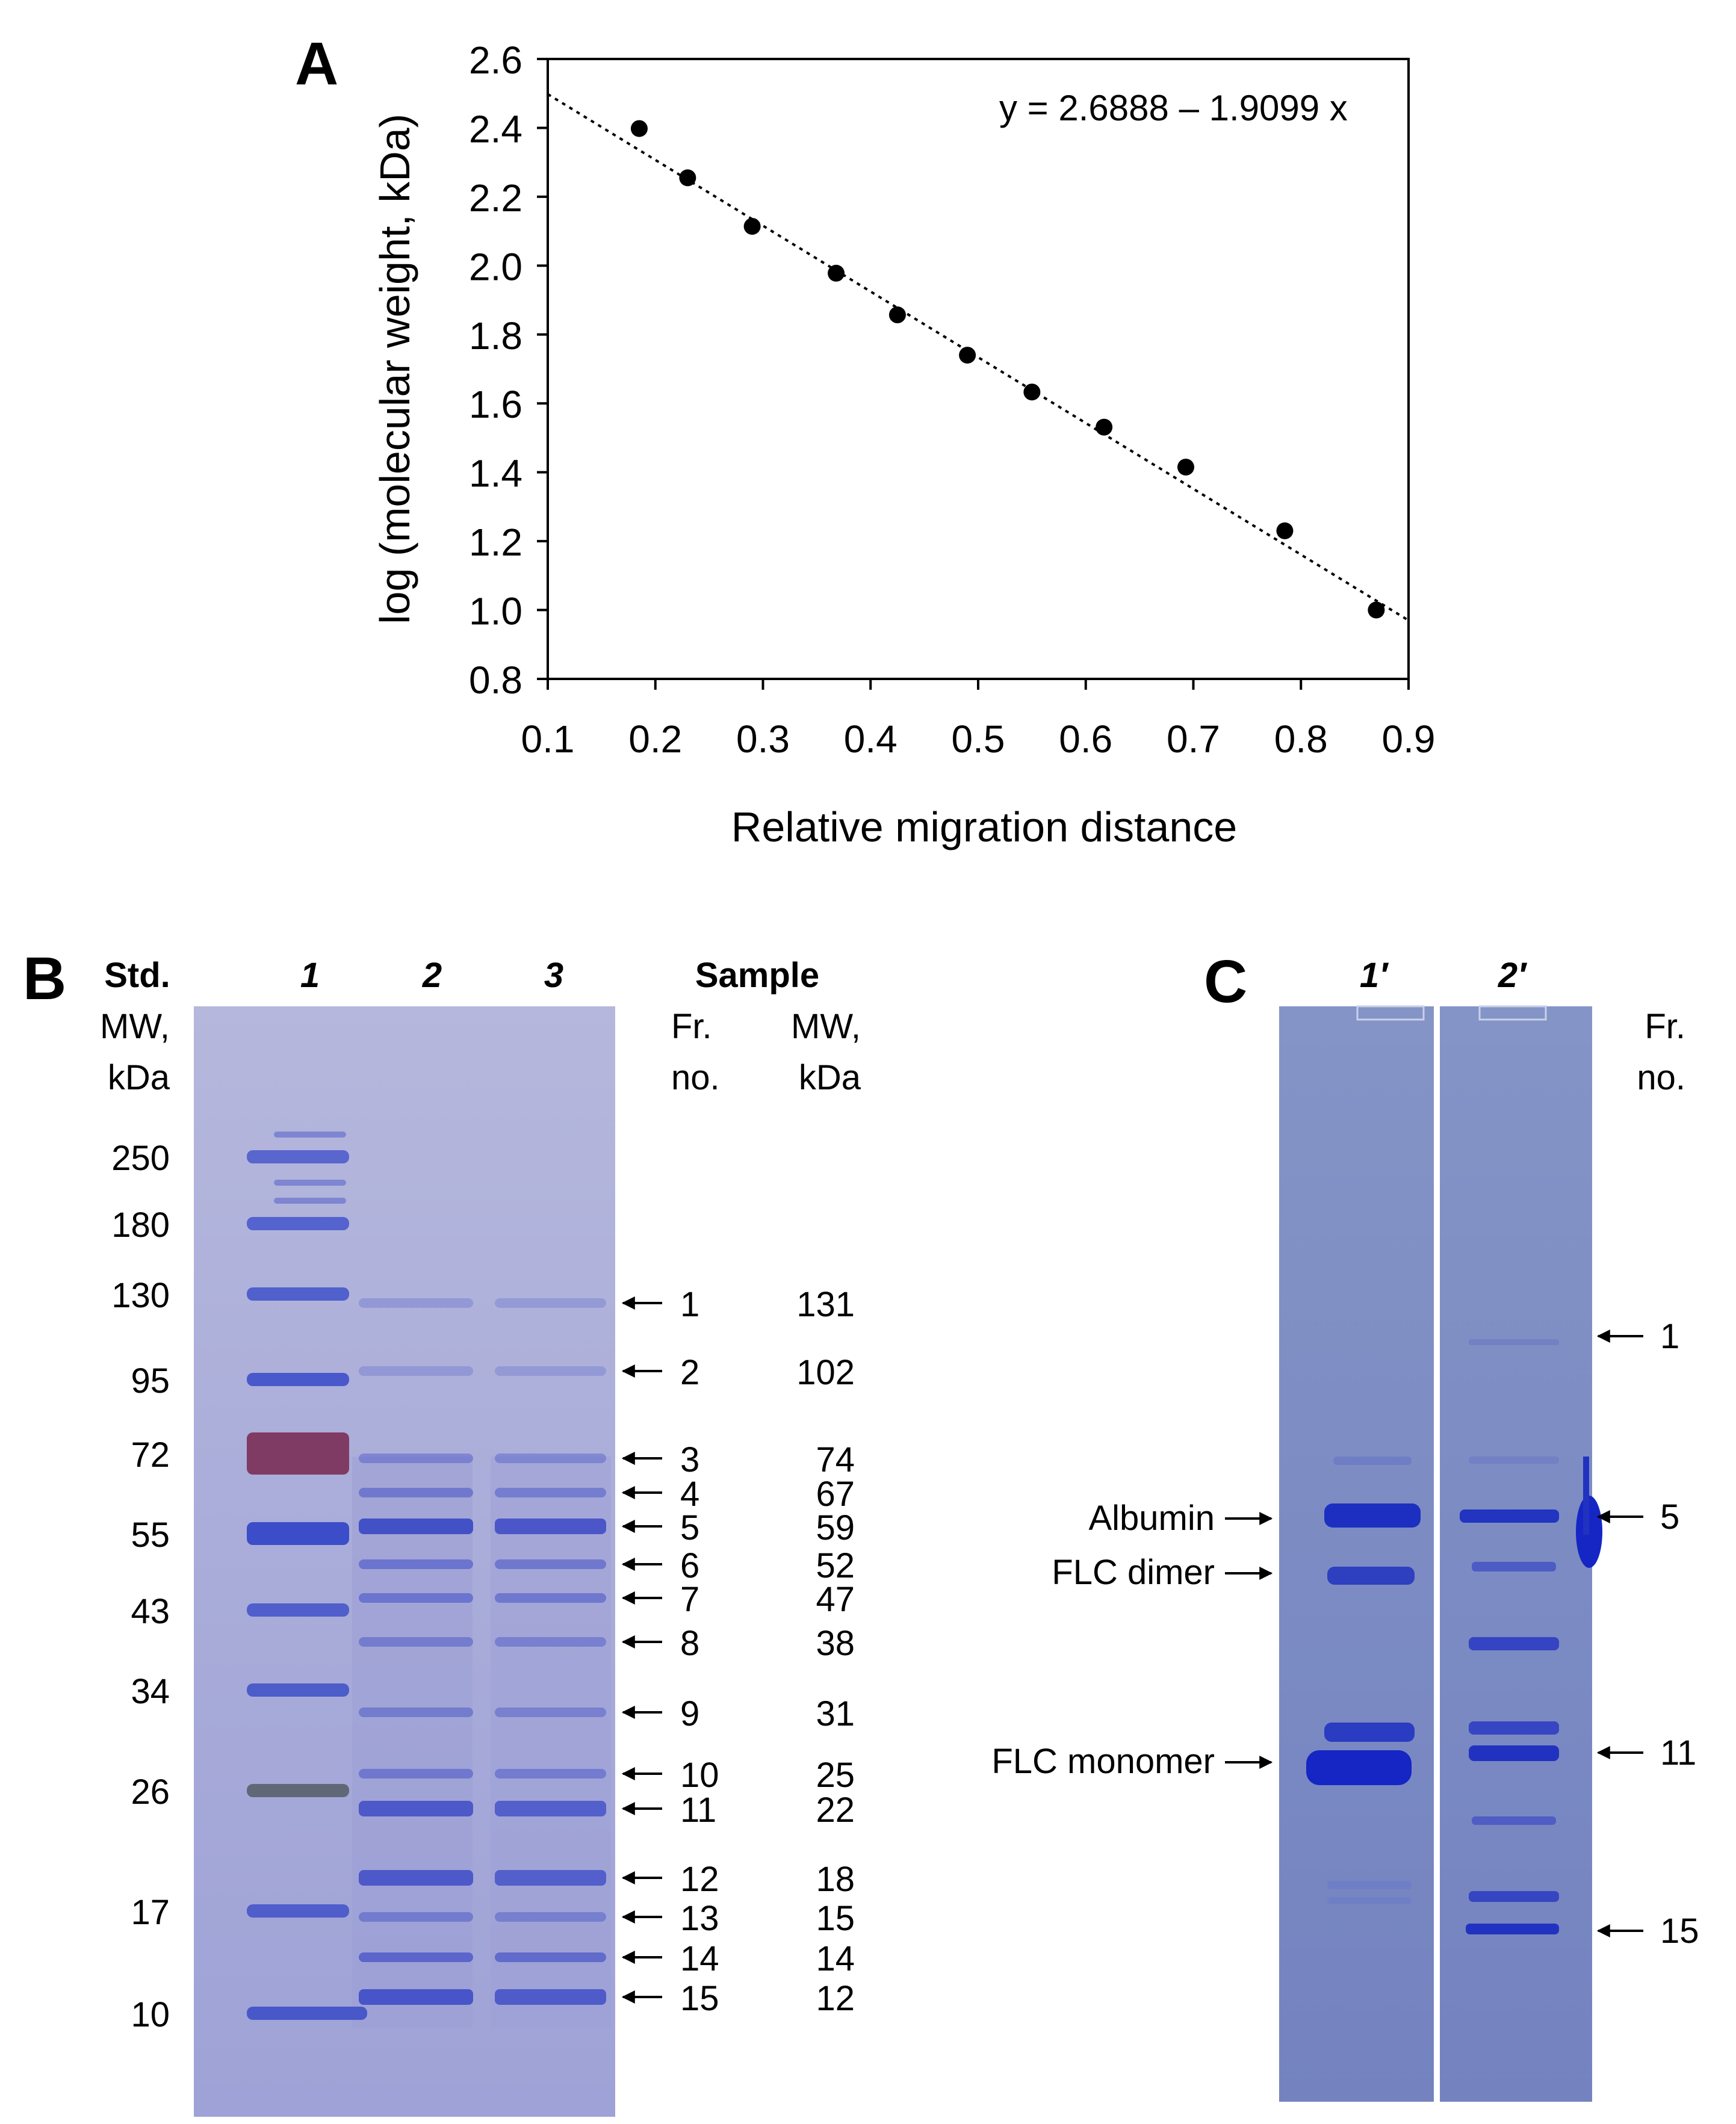  Describe the element at coordinates (699, 1775) in the screenshot. I see `fraction-number: 10` at that location.